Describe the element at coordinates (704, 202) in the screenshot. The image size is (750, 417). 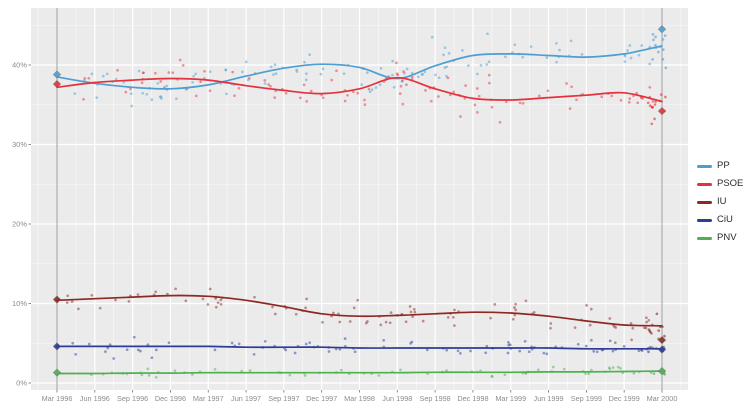
I see `legend-swatch-iu-icon` at that location.